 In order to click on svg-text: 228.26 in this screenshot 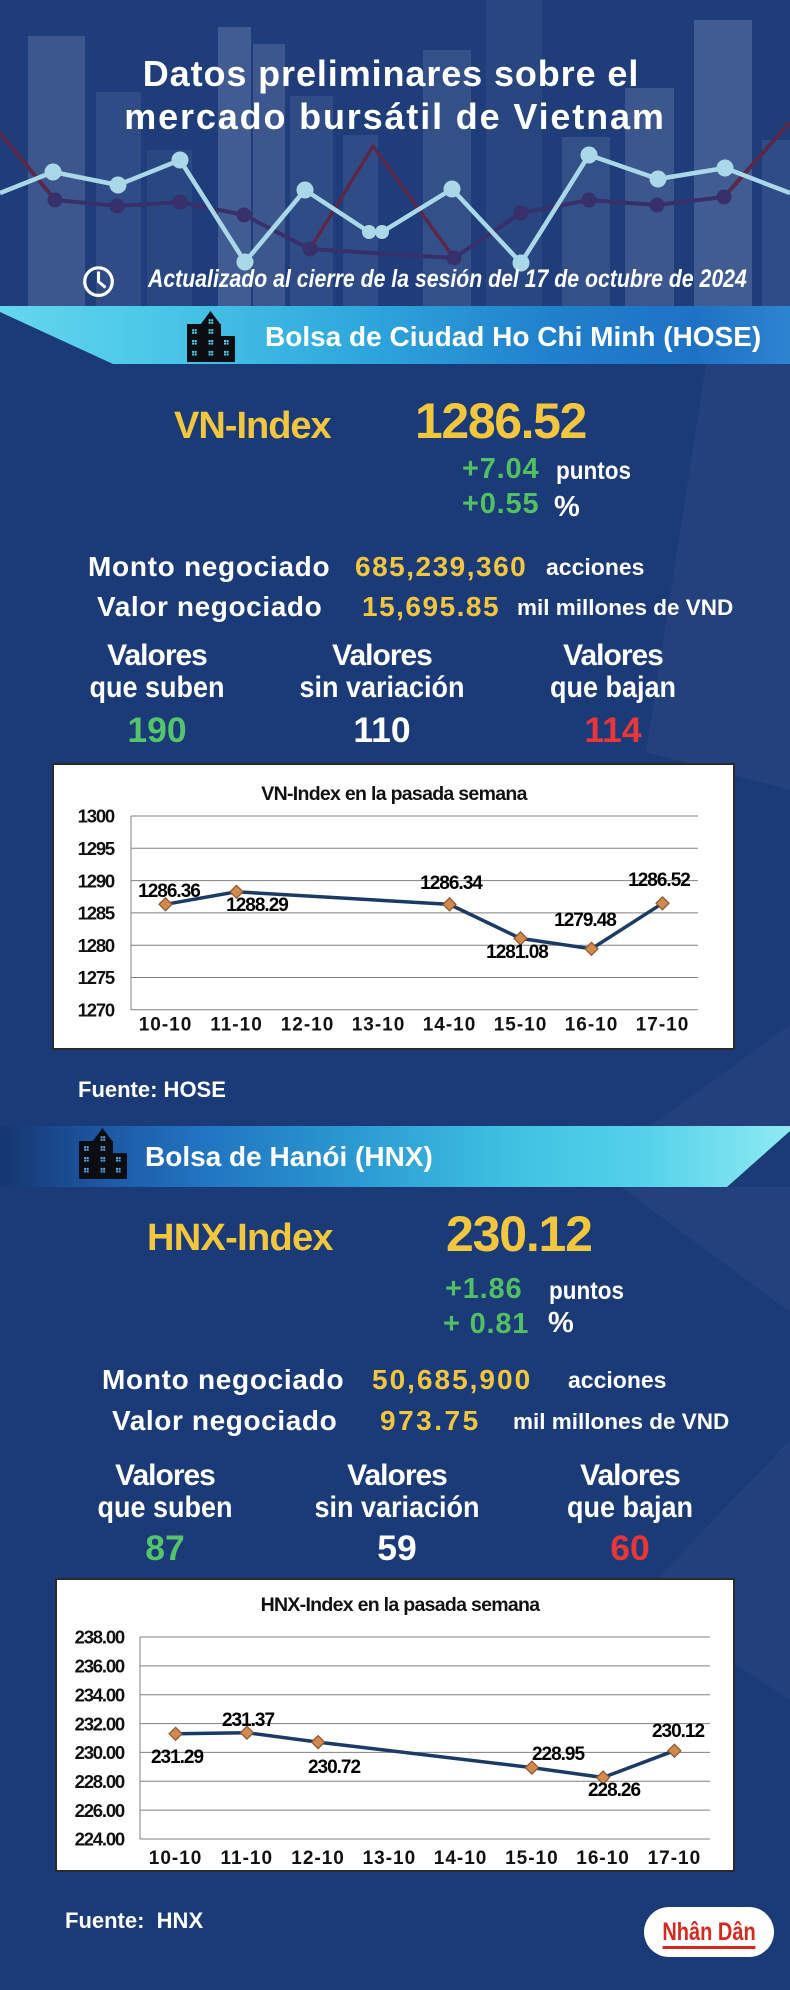, I will do `click(614, 1790)`.